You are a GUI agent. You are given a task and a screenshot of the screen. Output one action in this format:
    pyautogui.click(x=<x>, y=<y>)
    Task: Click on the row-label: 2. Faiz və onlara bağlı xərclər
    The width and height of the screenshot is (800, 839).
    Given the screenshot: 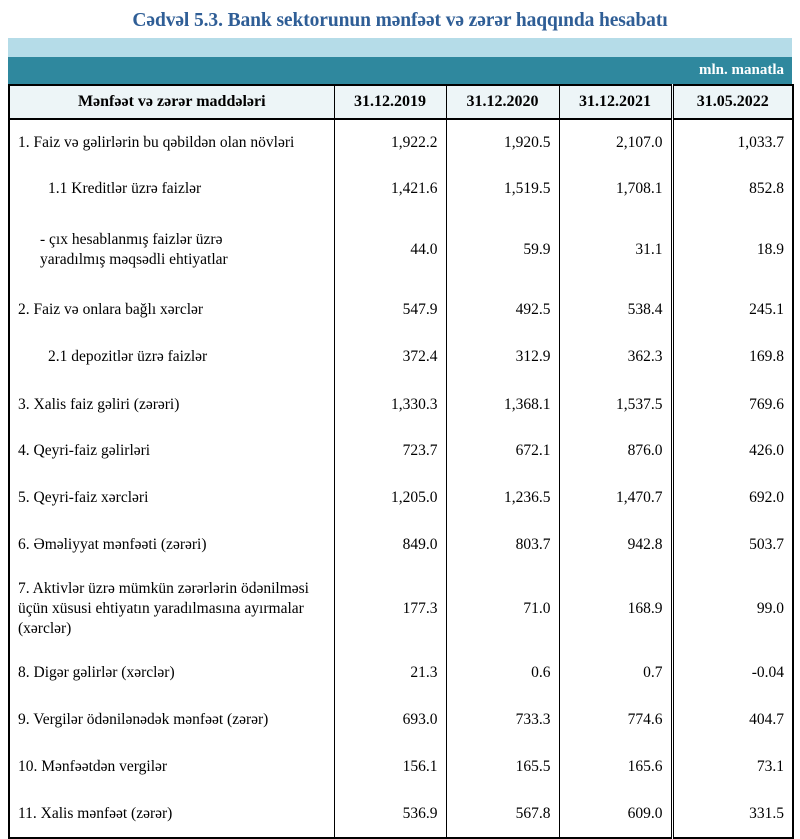 What is the action you would take?
    pyautogui.click(x=172, y=310)
    